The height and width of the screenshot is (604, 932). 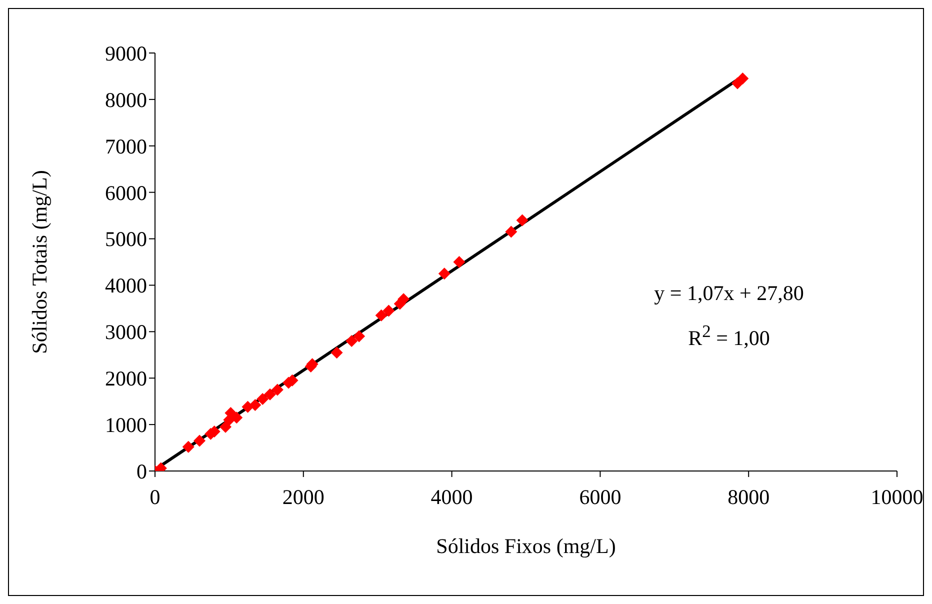 I want to click on y-tick-label: 5000, so click(x=126, y=239).